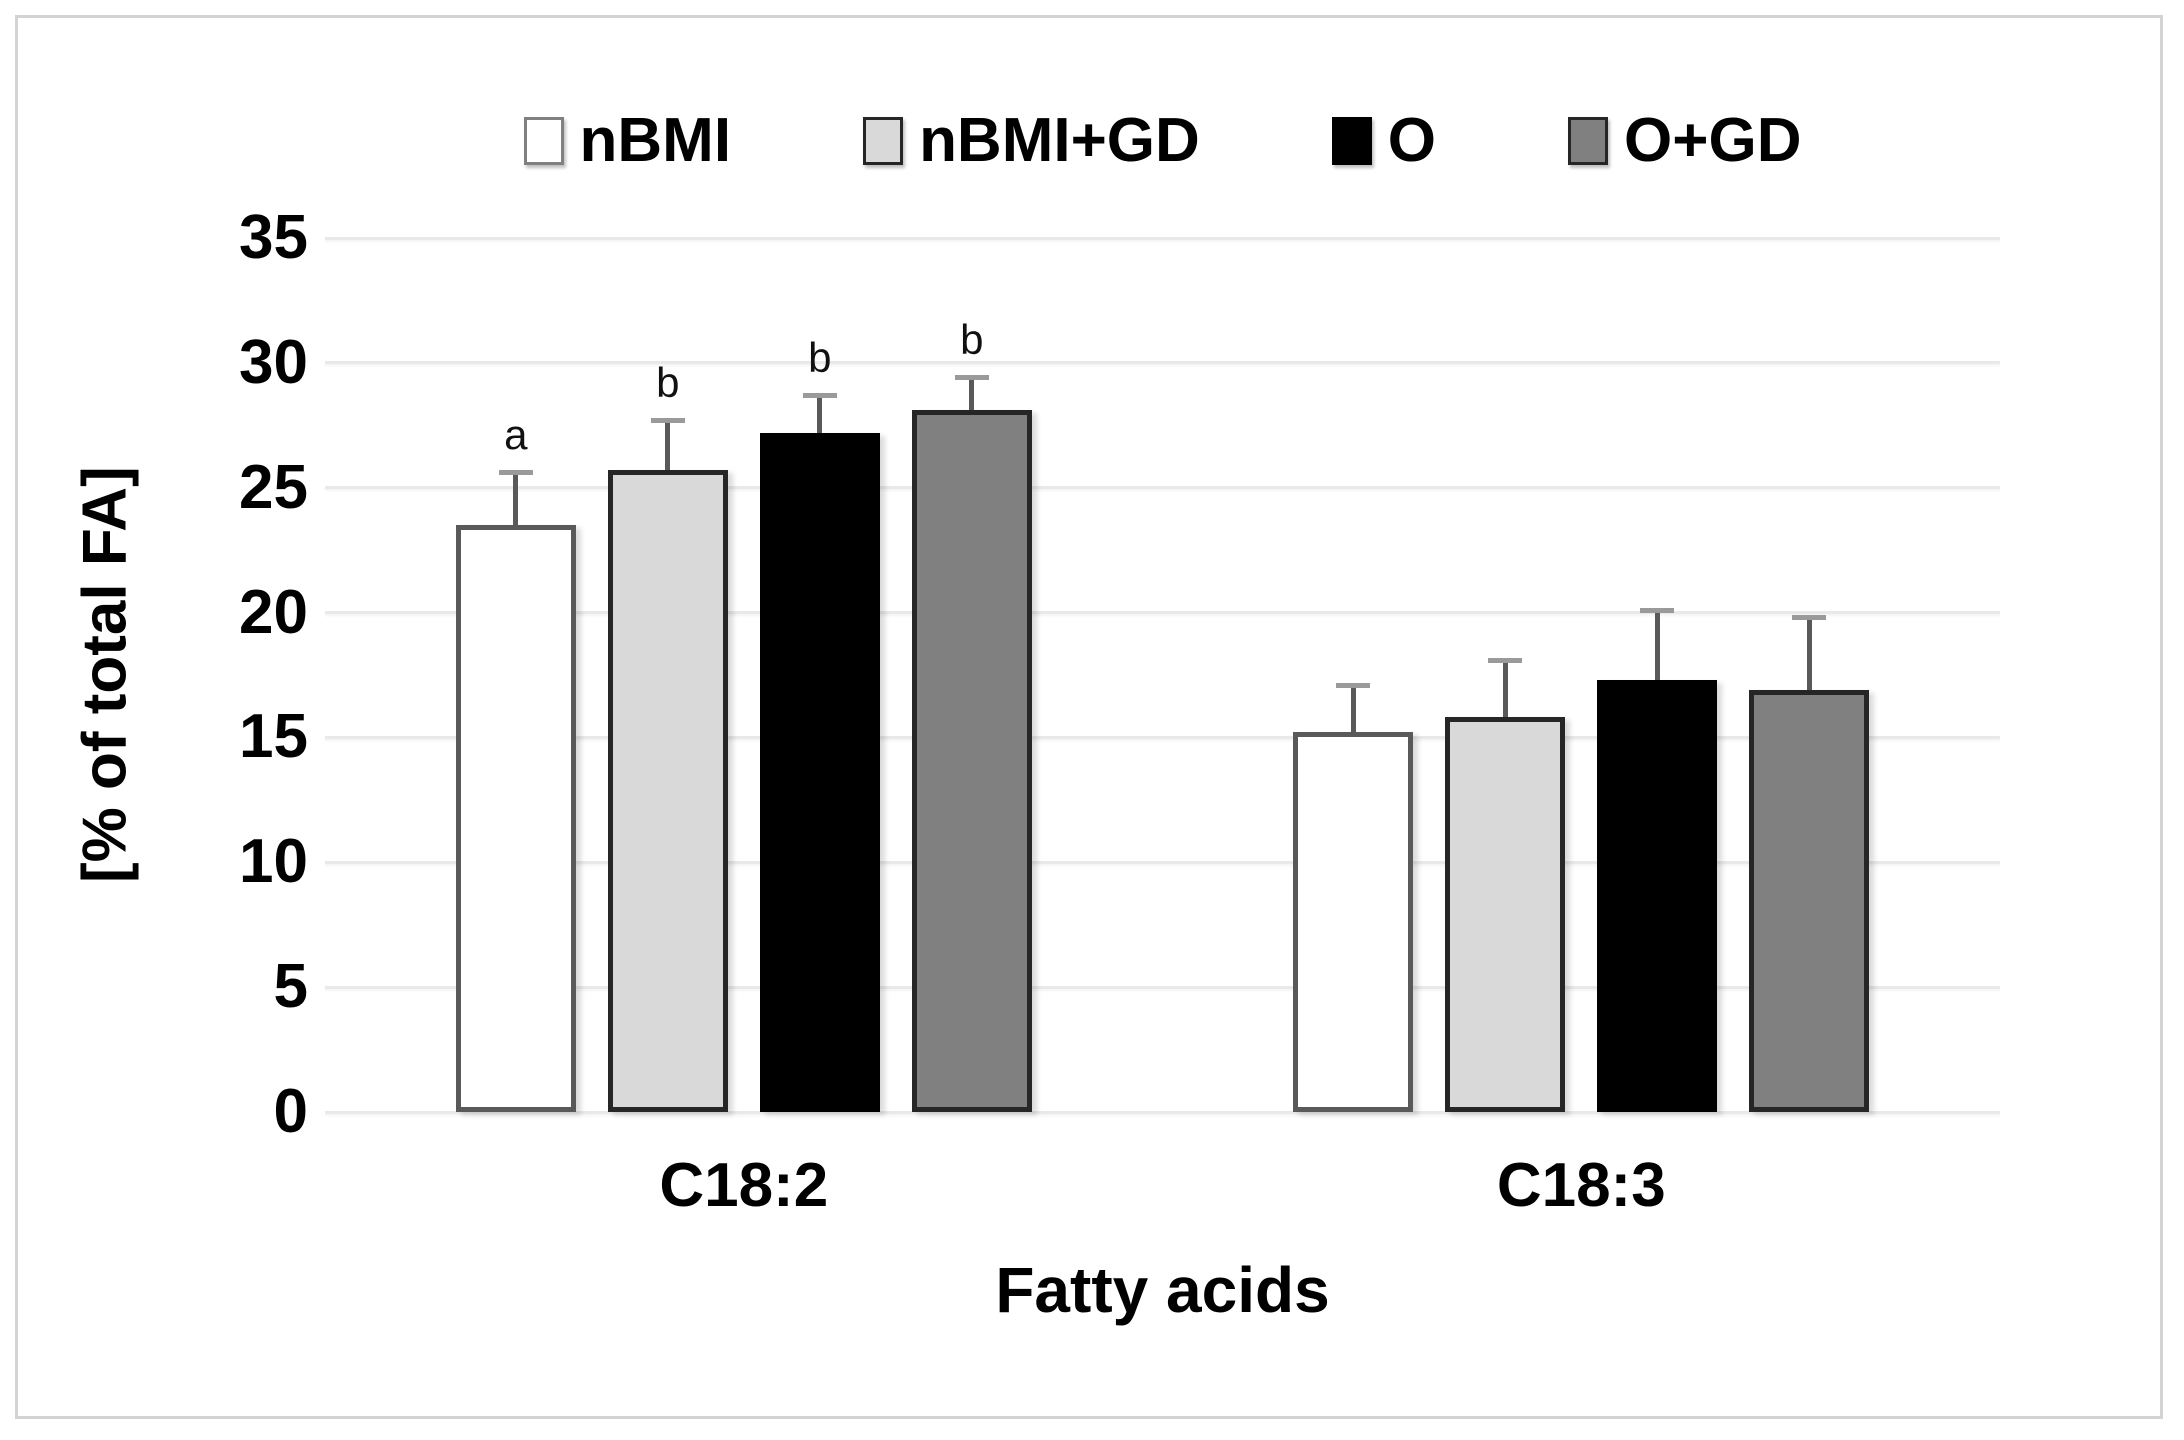  Describe the element at coordinates (1162, 613) in the screenshot. I see `gridline-y20` at that location.